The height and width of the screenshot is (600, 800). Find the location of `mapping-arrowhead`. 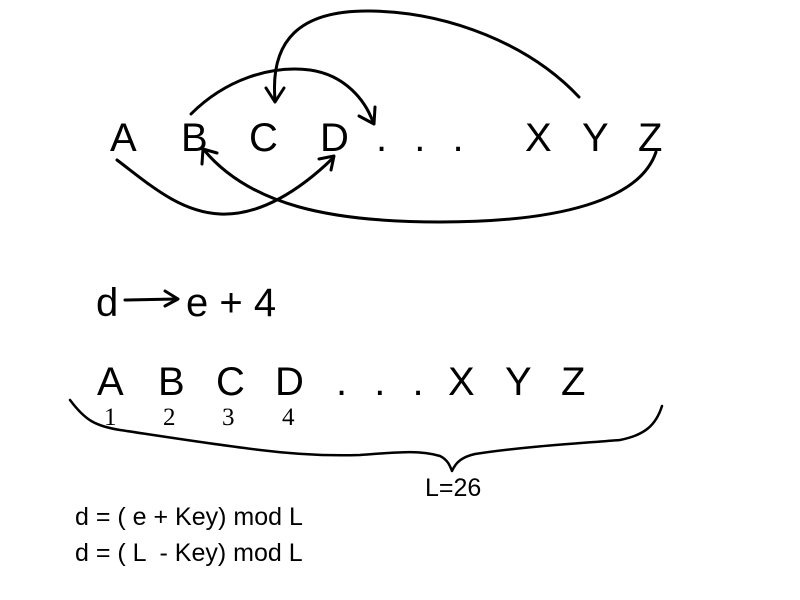

mapping-arrowhead is located at coordinates (171, 298).